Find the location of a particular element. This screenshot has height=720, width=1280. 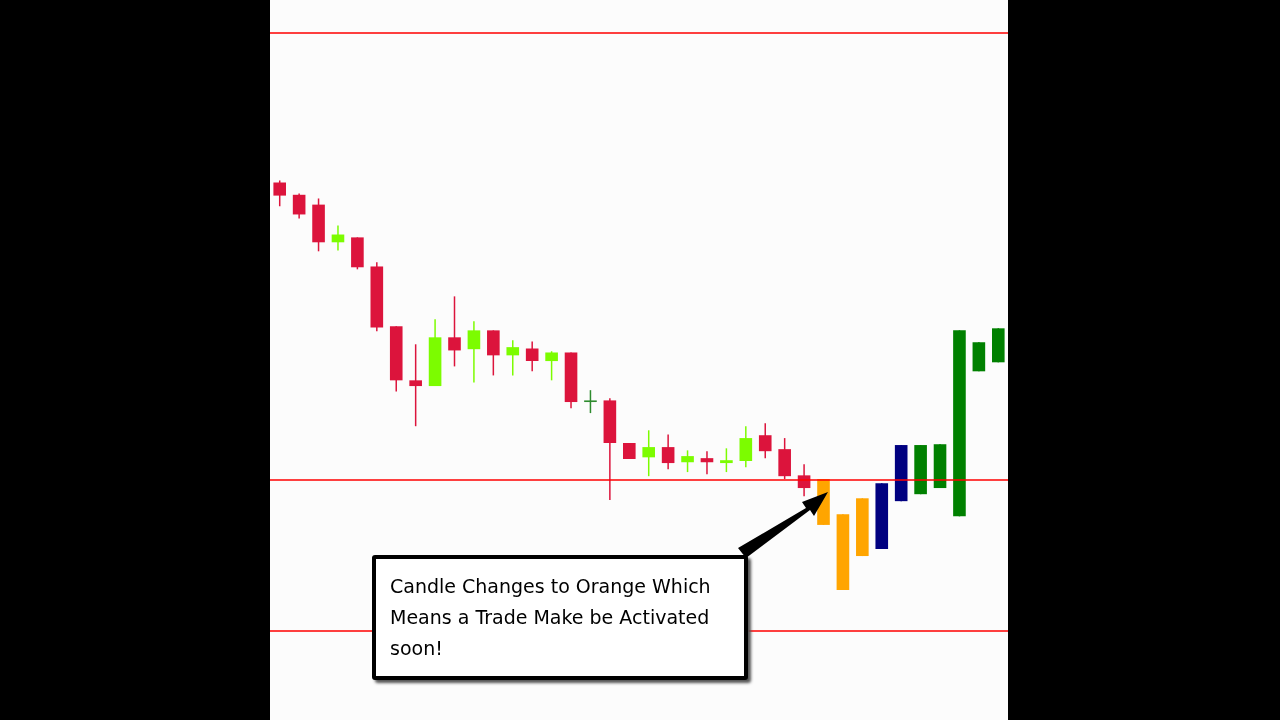

annotation: Candle Changes to Orange Which Means a Trade Make be Activated soon! is located at coordinates (560, 617).